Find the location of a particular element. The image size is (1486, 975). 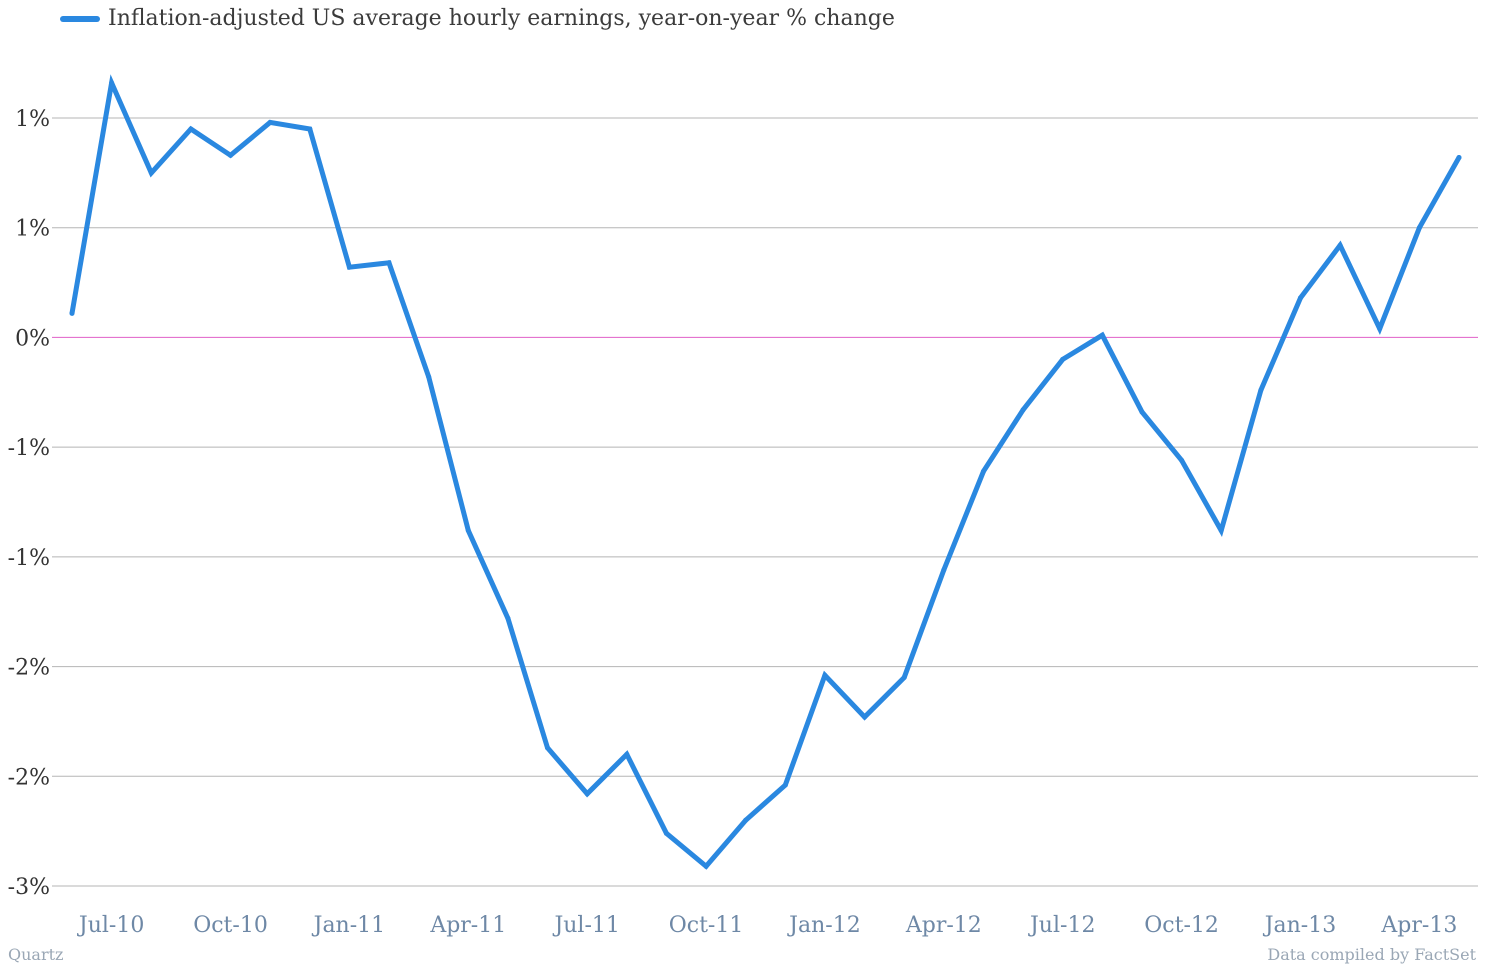

x-tick-label: Jul-11 is located at coordinates (585, 925).